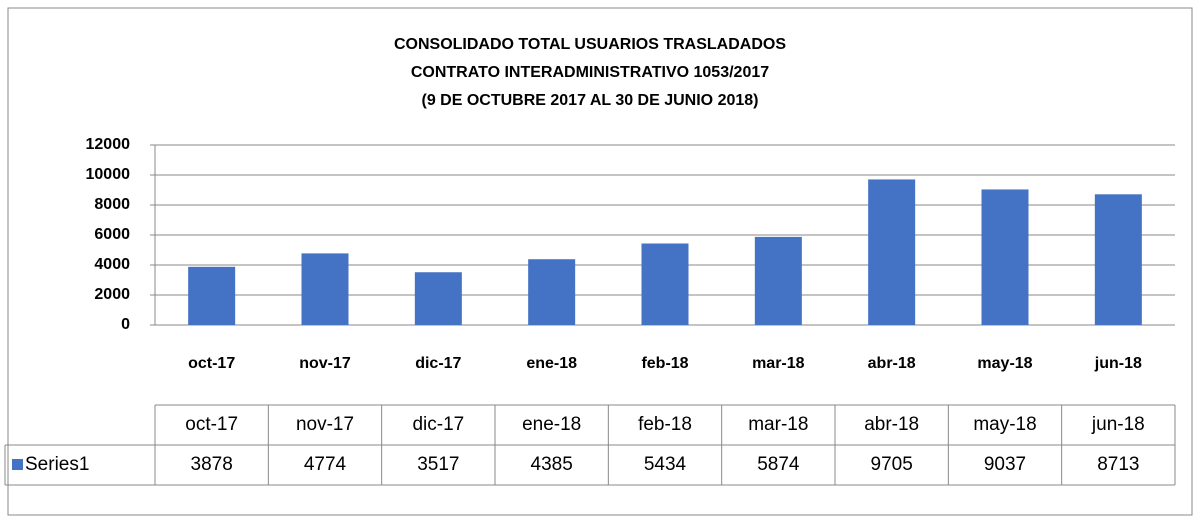 This screenshot has width=1200, height=525. I want to click on table-header: mar-18, so click(778, 424).